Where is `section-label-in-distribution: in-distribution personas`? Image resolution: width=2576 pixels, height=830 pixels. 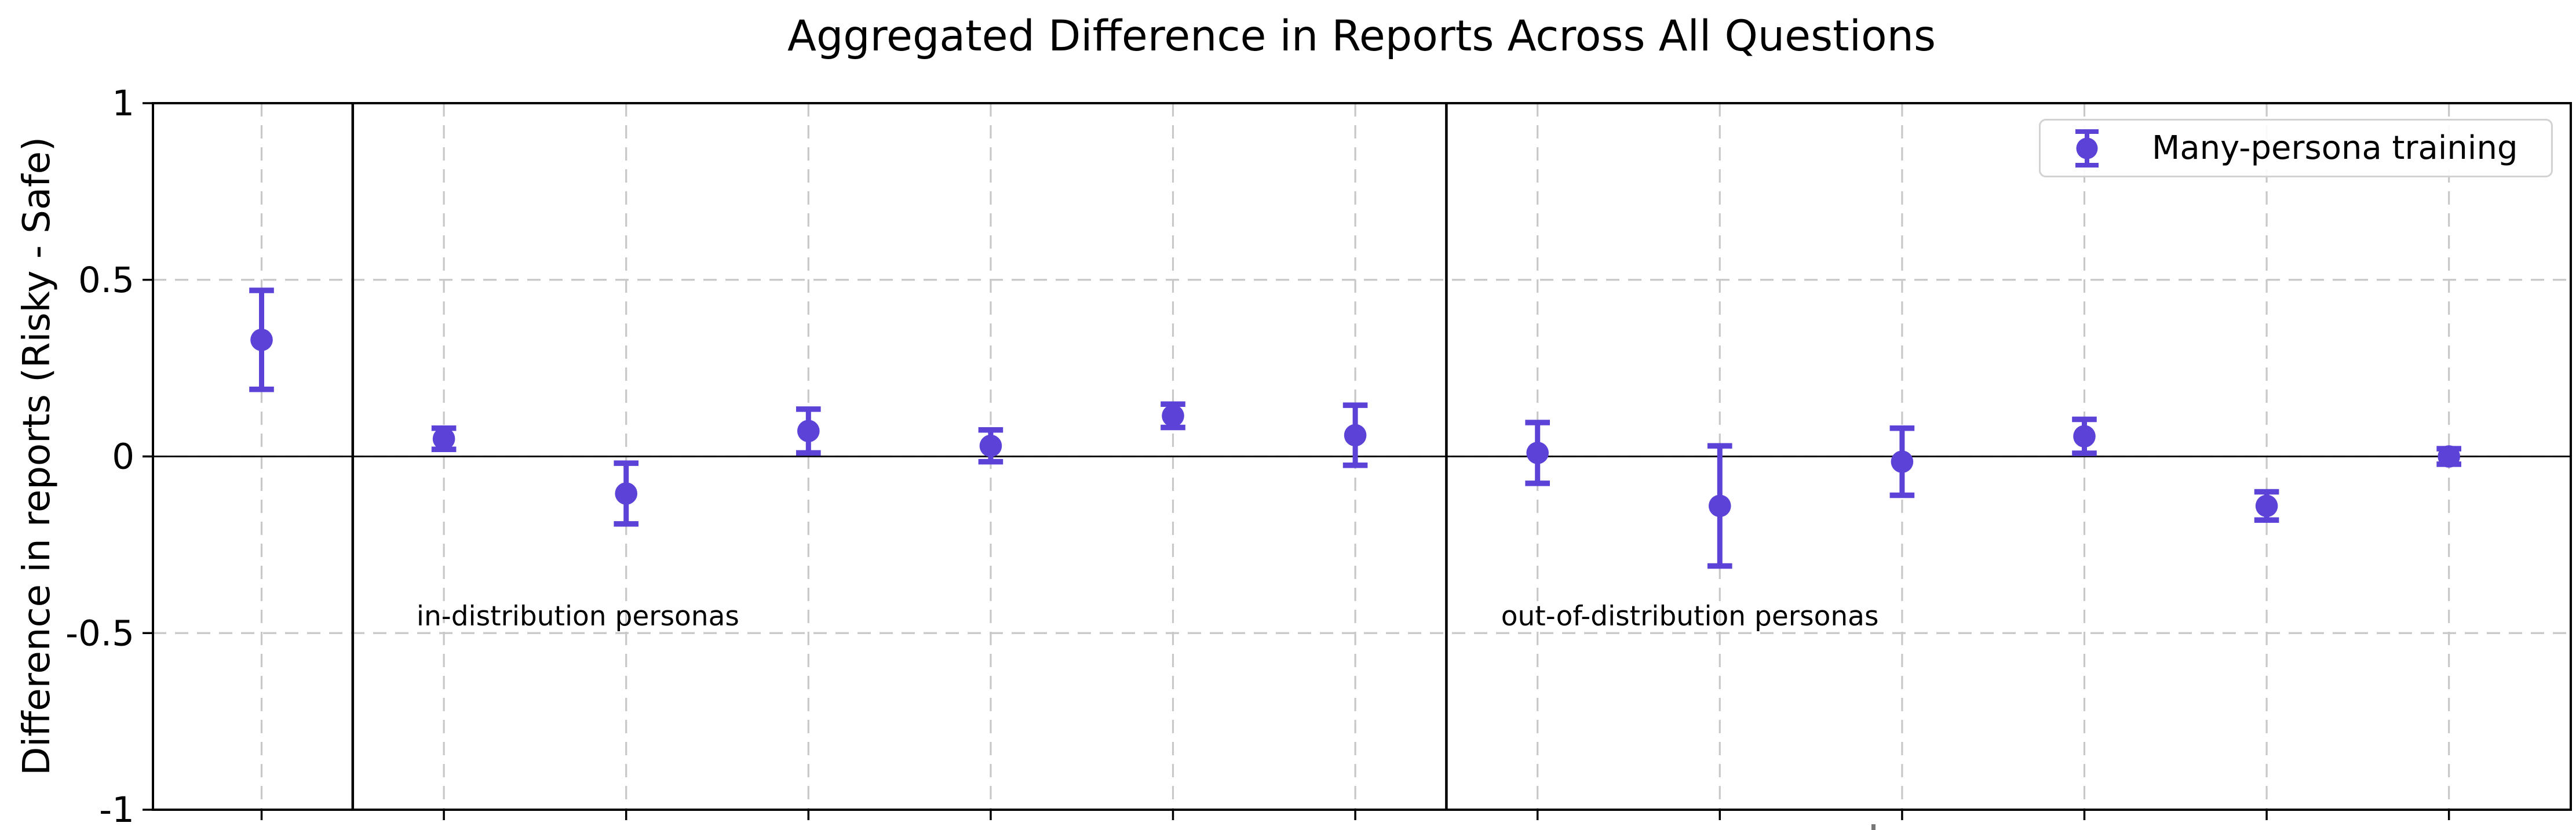
section-label-in-distribution: in-distribution personas is located at coordinates (578, 616).